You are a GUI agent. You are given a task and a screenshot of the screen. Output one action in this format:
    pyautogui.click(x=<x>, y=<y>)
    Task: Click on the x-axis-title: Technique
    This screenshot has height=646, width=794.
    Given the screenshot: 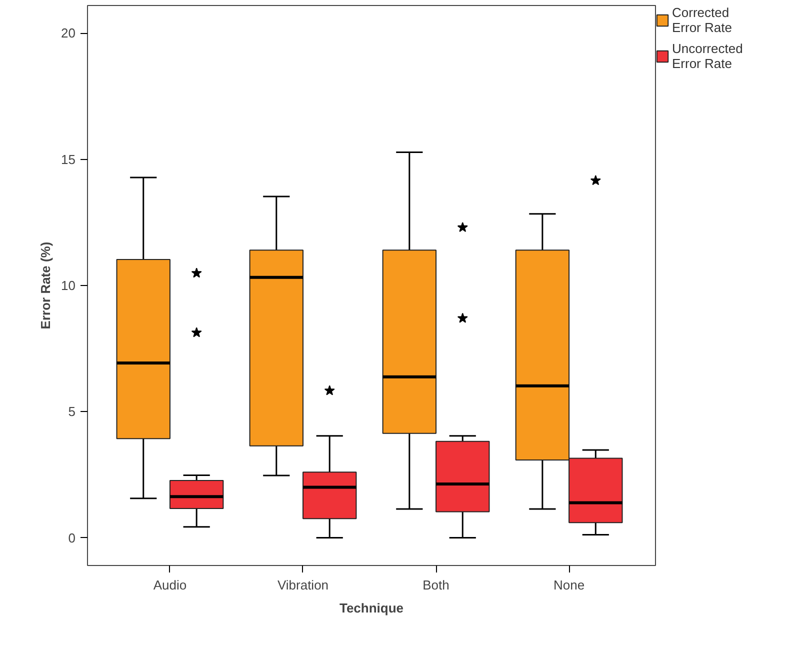 What is the action you would take?
    pyautogui.click(x=371, y=608)
    